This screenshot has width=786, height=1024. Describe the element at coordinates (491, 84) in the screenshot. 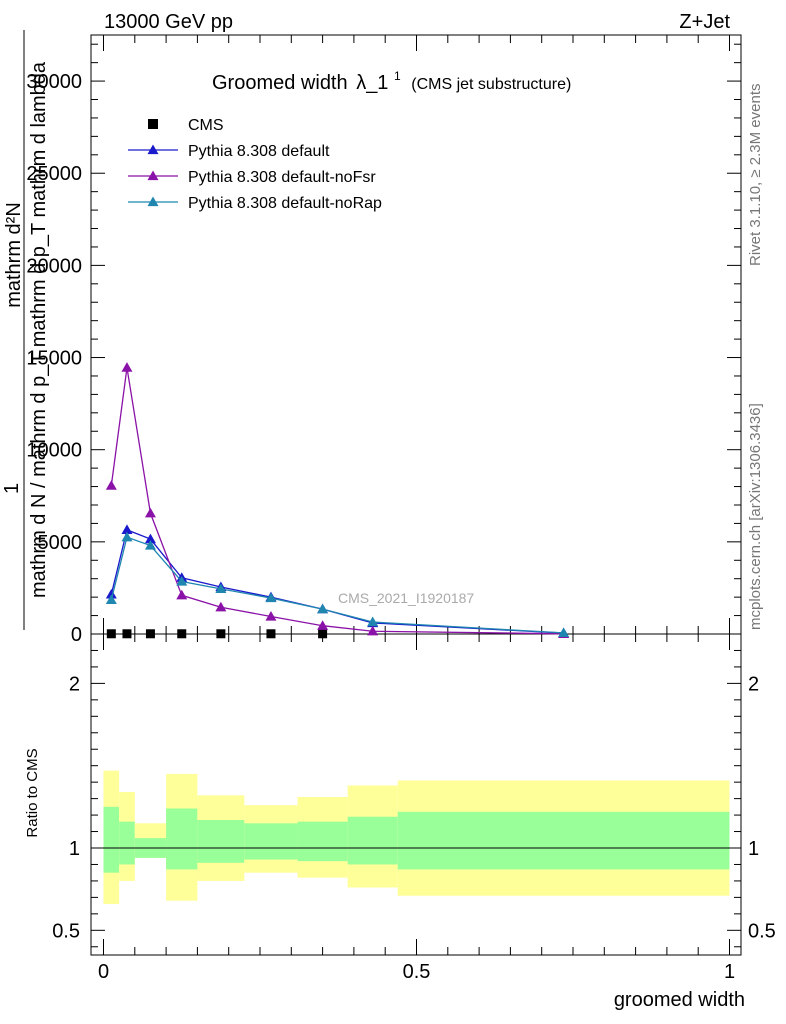

I see `plot-title-paren: (CMS jet substructure)` at that location.